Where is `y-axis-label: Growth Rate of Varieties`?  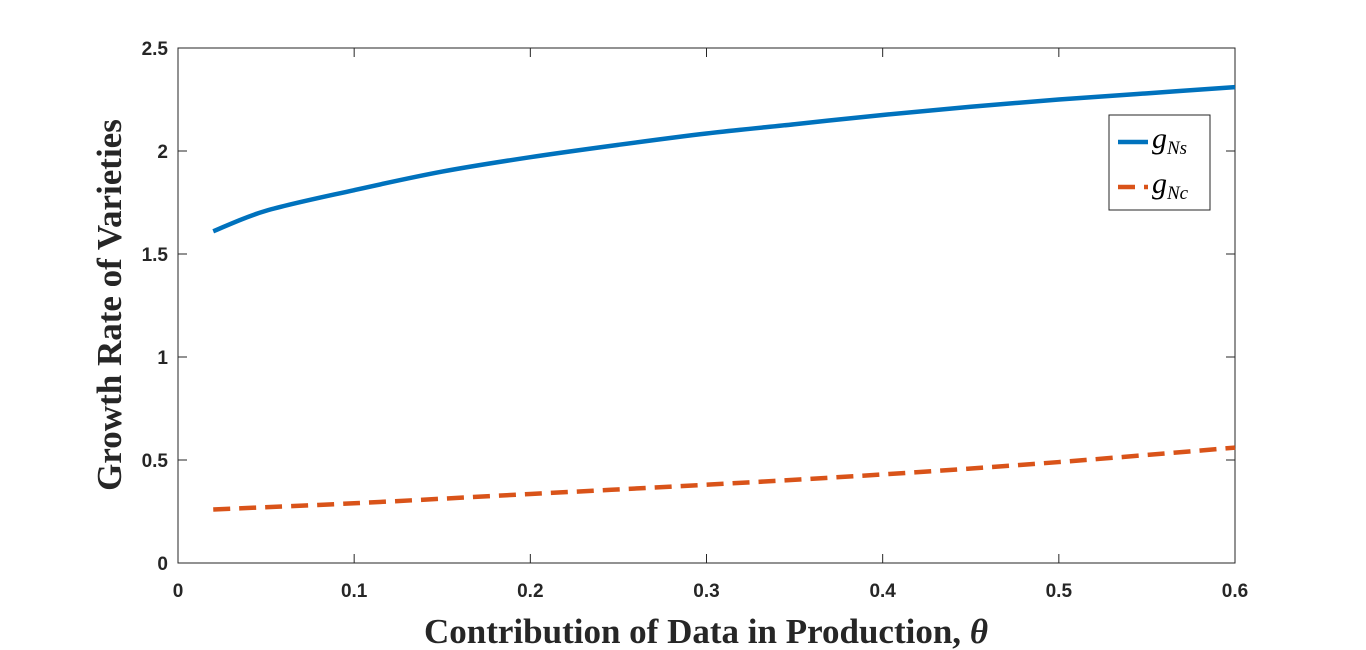
y-axis-label: Growth Rate of Varieties is located at coordinates (109, 305).